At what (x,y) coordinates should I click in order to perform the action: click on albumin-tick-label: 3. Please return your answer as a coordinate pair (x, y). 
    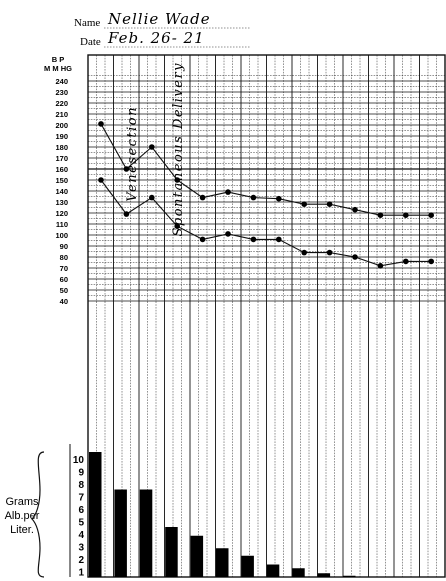
    Looking at the image, I should click on (81, 548).